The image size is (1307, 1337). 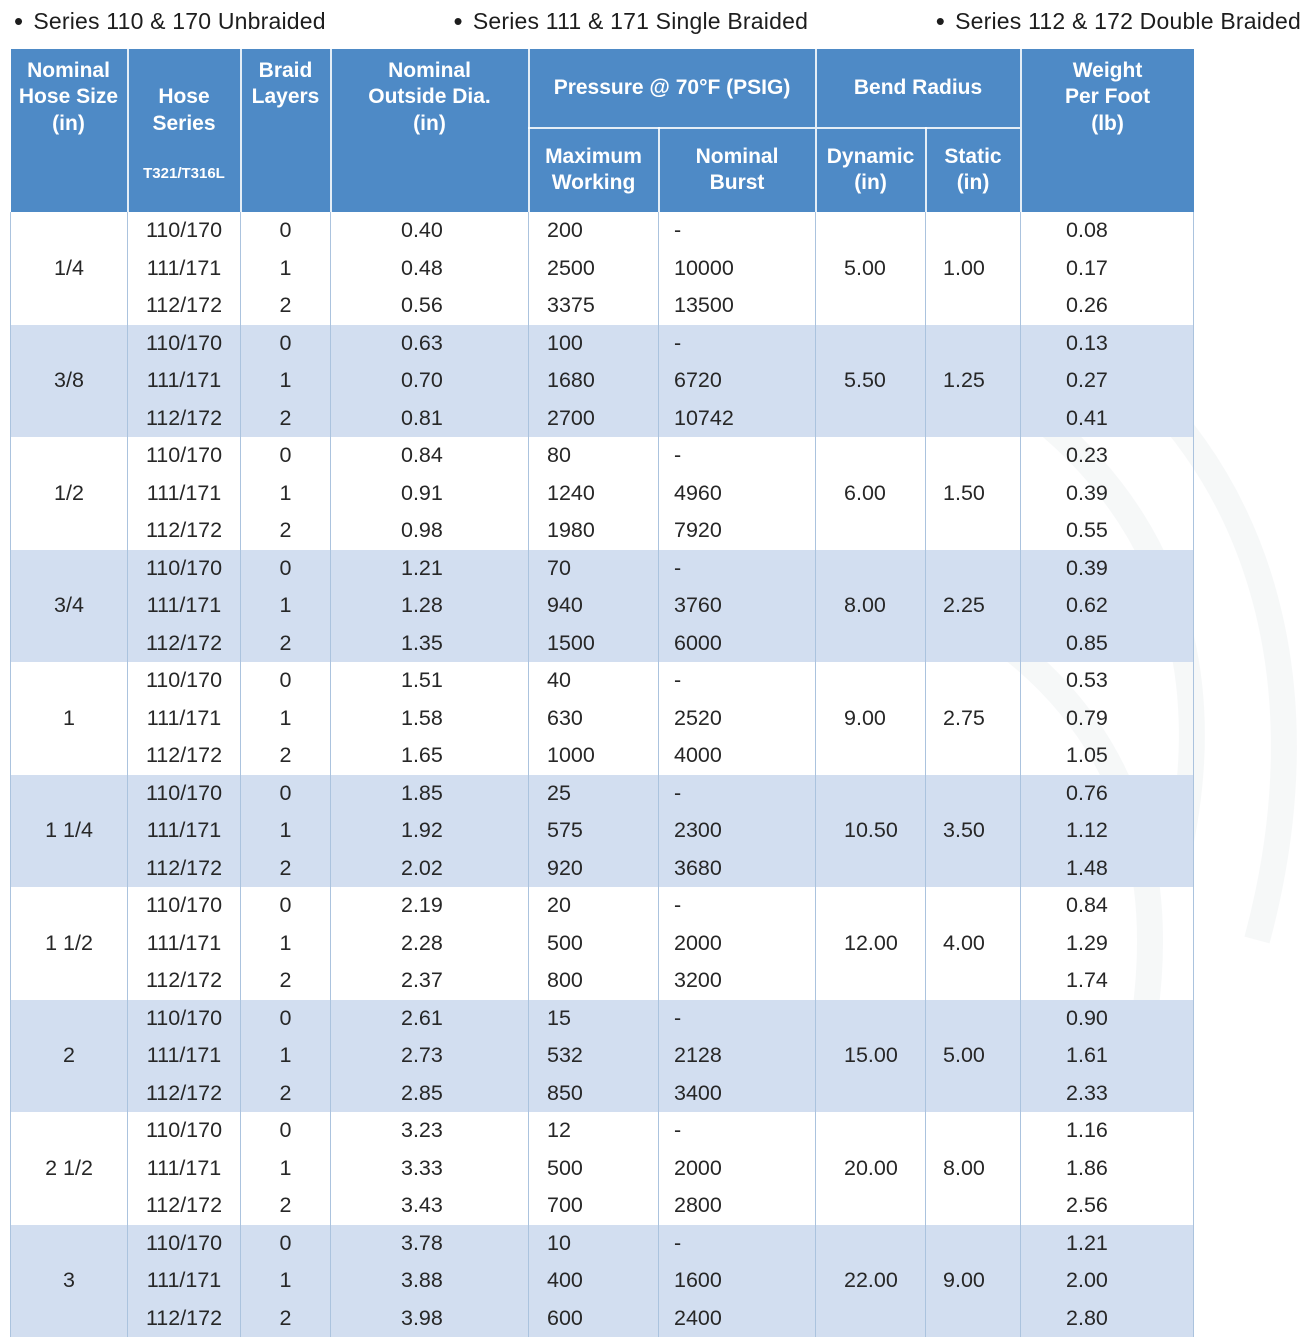 I want to click on dynamic-bend-cell: 9.00, so click(x=871, y=718).